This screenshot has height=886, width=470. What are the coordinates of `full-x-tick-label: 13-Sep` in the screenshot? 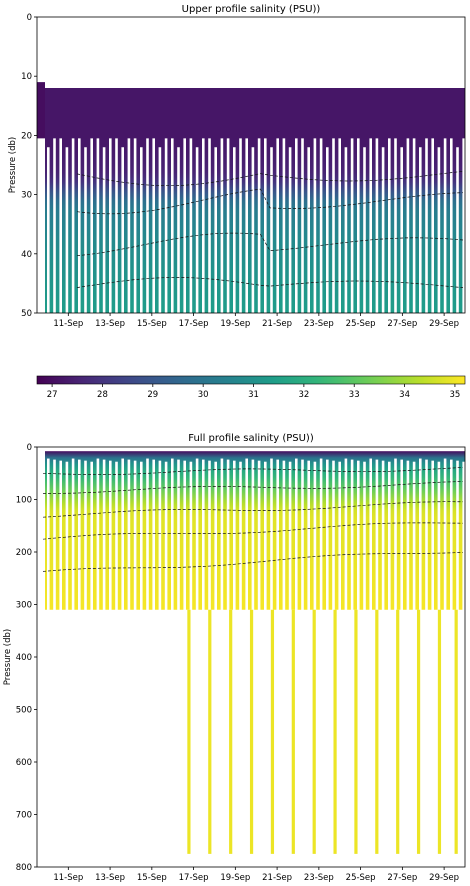 It's located at (110, 878).